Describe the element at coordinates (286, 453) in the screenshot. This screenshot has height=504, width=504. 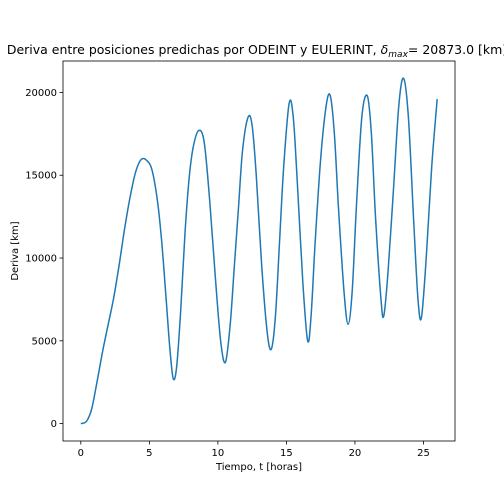
I see `x-tick-label: 15` at that location.